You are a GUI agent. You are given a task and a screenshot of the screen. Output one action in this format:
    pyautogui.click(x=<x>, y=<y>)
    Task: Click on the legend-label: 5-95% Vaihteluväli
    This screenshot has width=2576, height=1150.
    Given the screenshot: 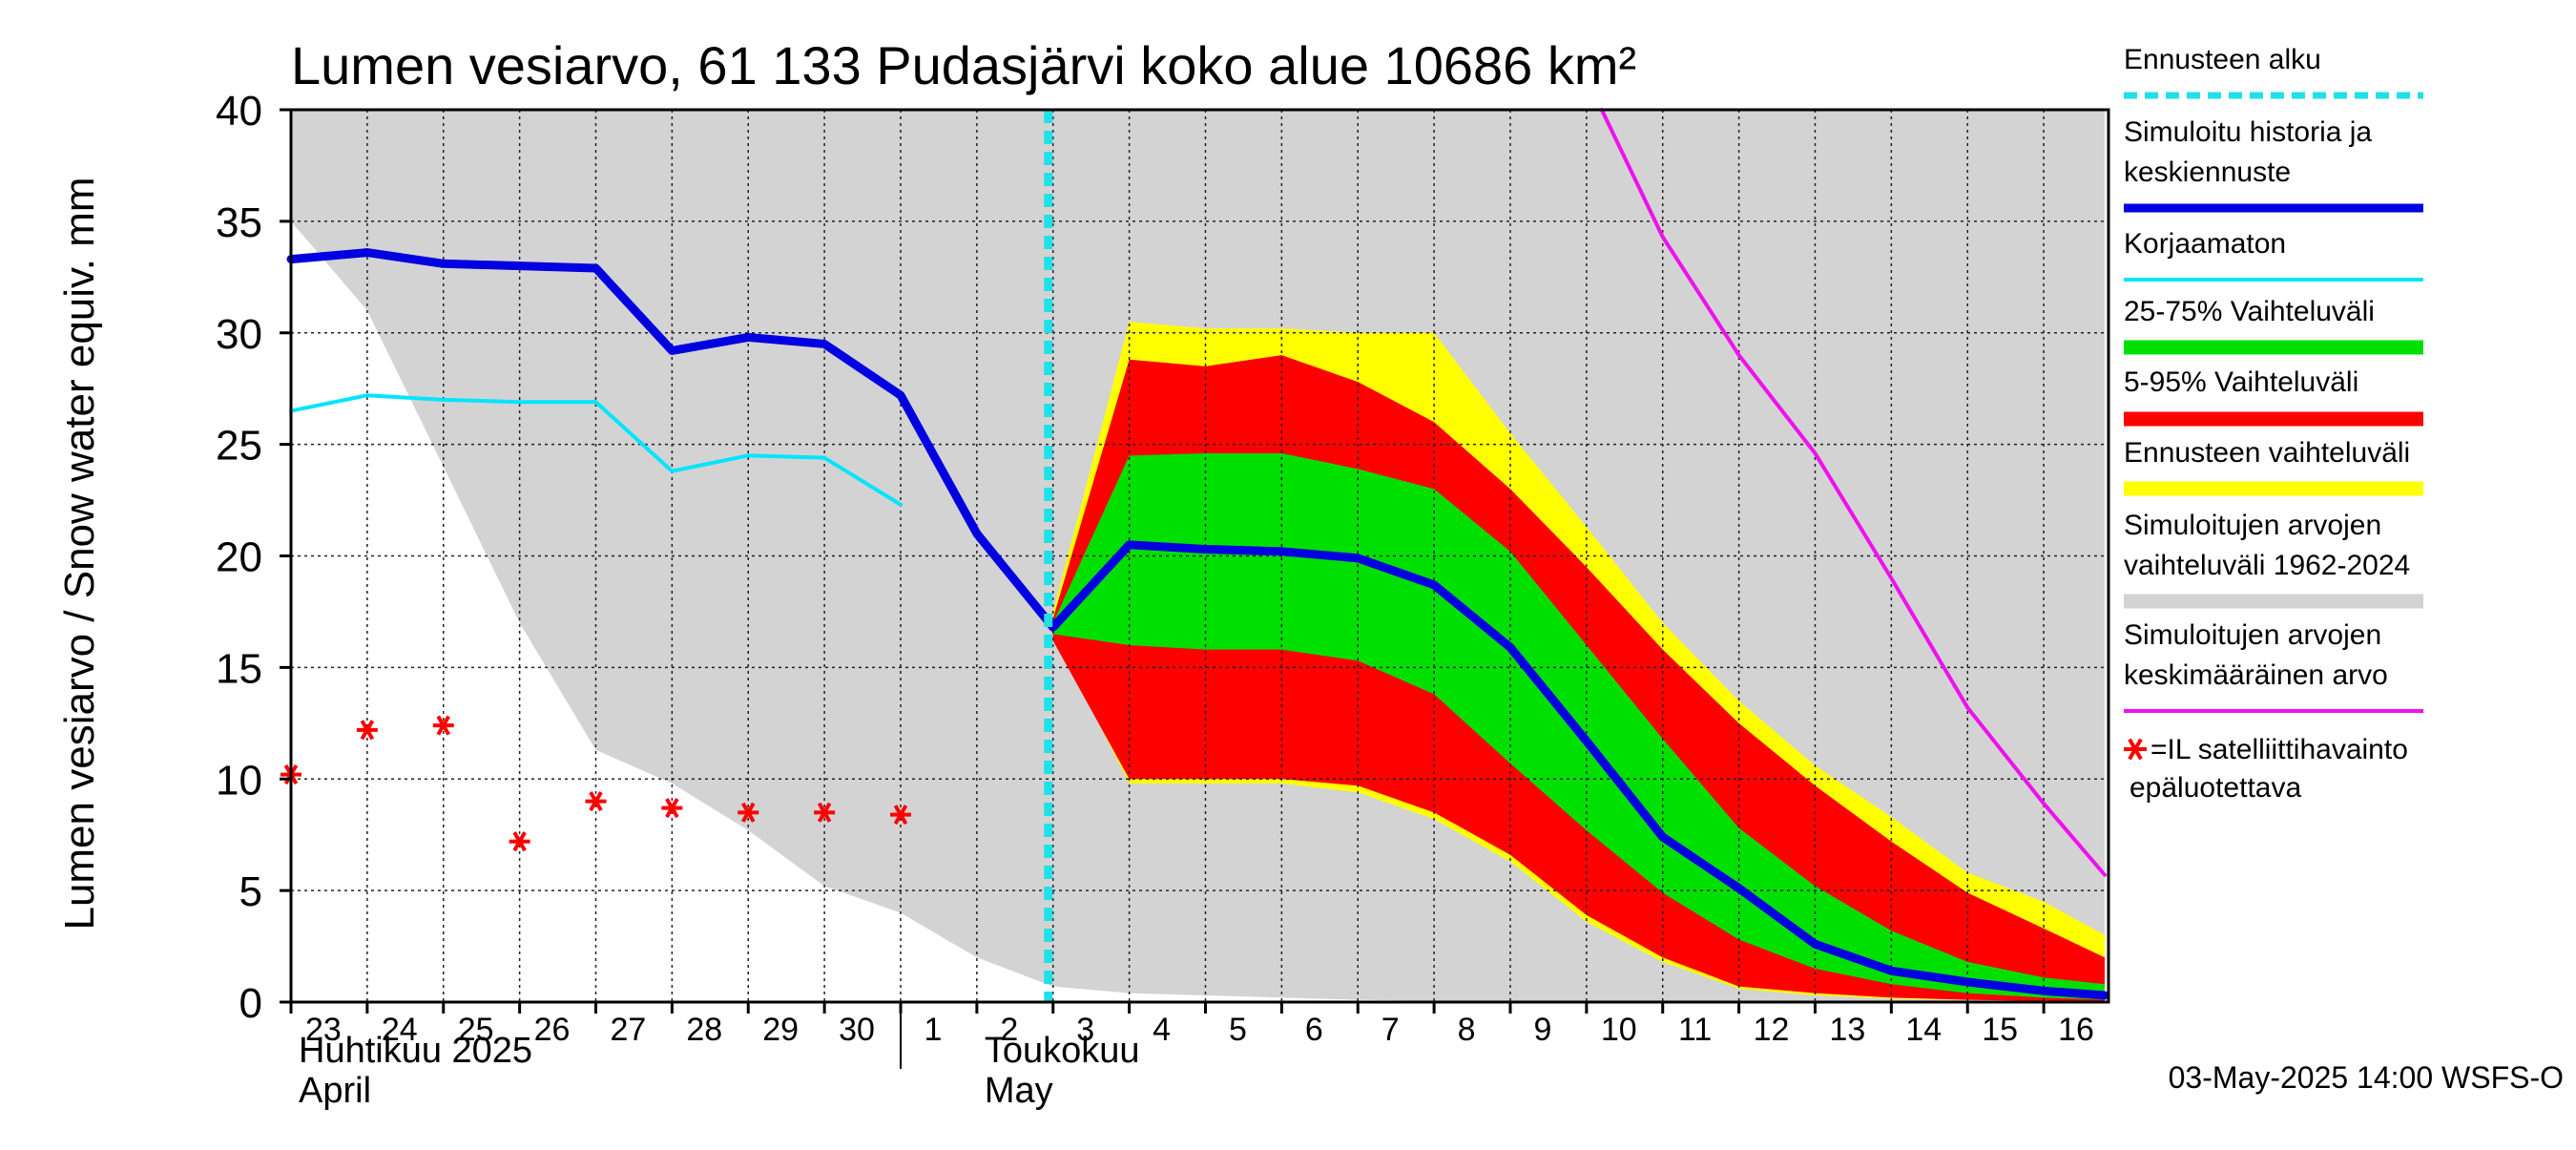 What is the action you would take?
    pyautogui.click(x=2241, y=382)
    